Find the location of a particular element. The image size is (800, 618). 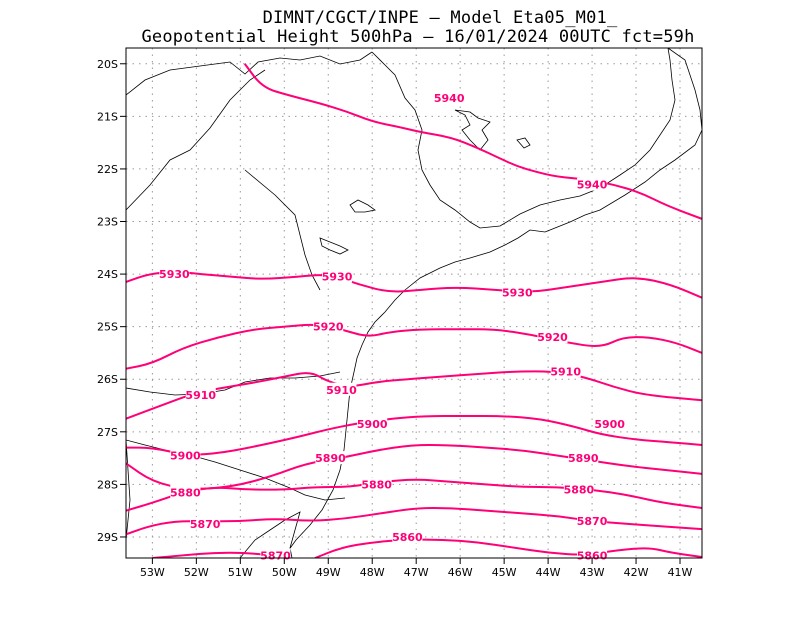

x-tick-label: 49W is located at coordinates (328, 572).